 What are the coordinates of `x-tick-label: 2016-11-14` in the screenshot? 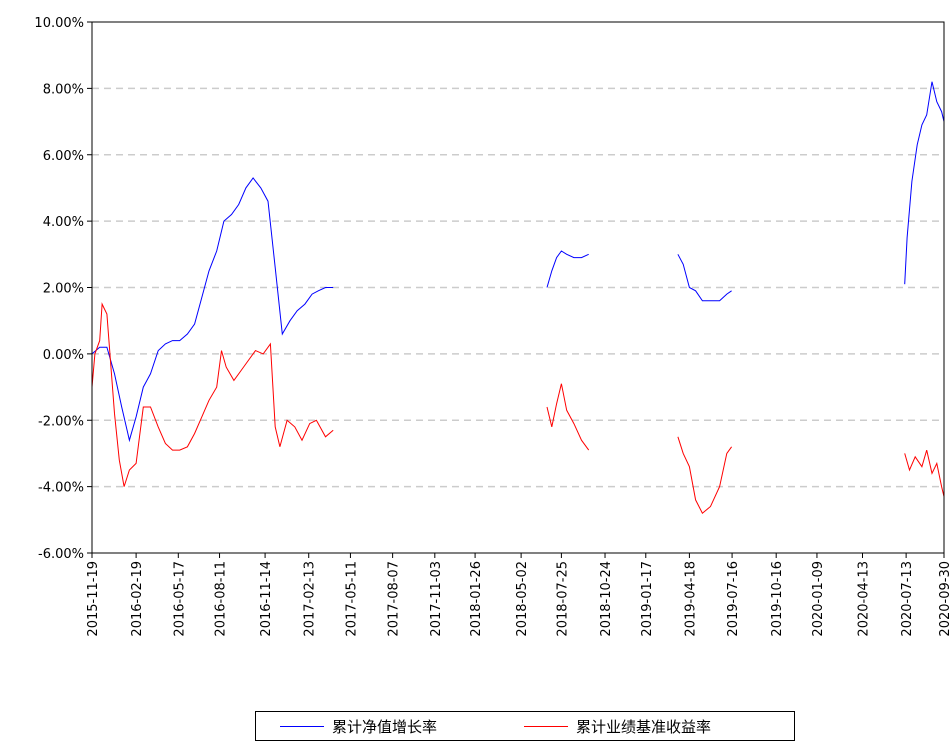 It's located at (266, 599).